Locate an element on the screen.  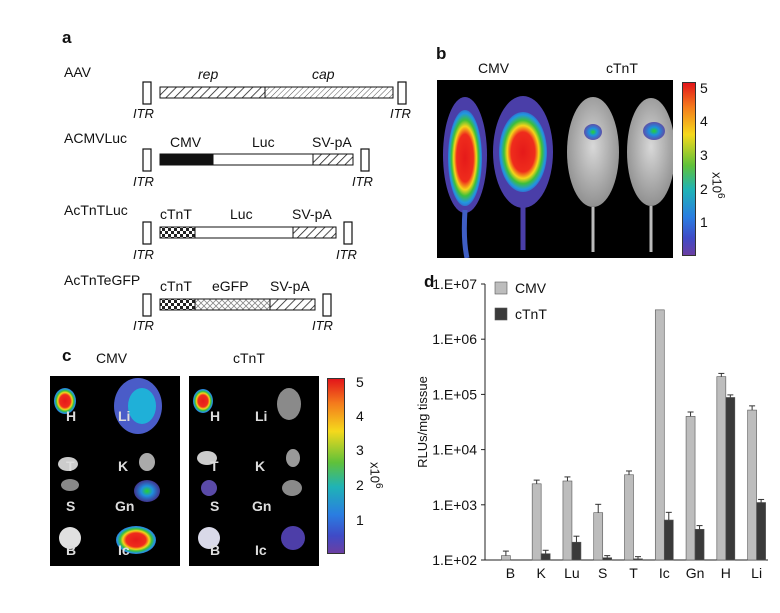
x-tick-label: H is located at coordinates (726, 573).